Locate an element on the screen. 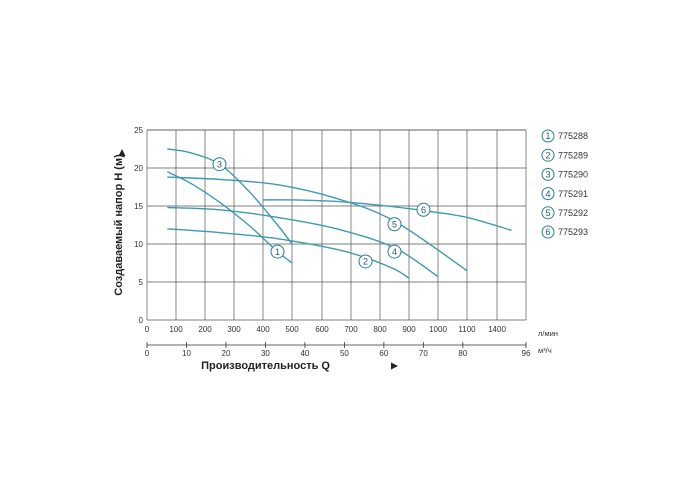 The height and width of the screenshot is (500, 700). legend-entry: 775288 is located at coordinates (573, 136).